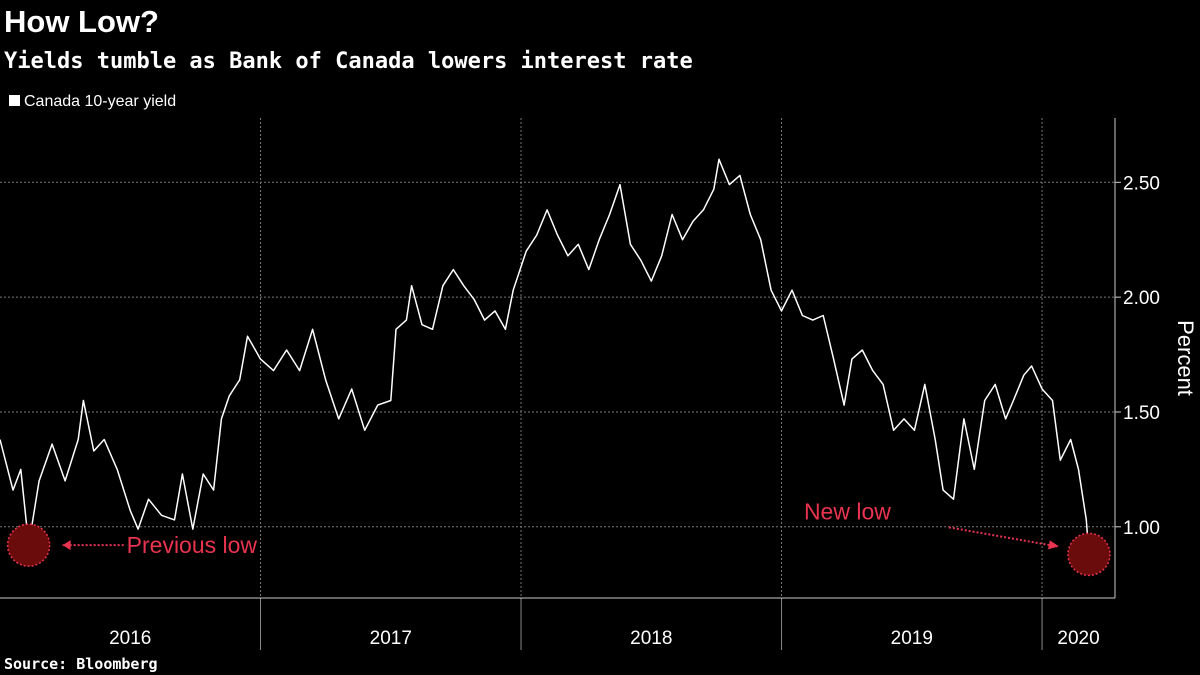  What do you see at coordinates (912, 638) in the screenshot?
I see `x-tick-label: 2019` at bounding box center [912, 638].